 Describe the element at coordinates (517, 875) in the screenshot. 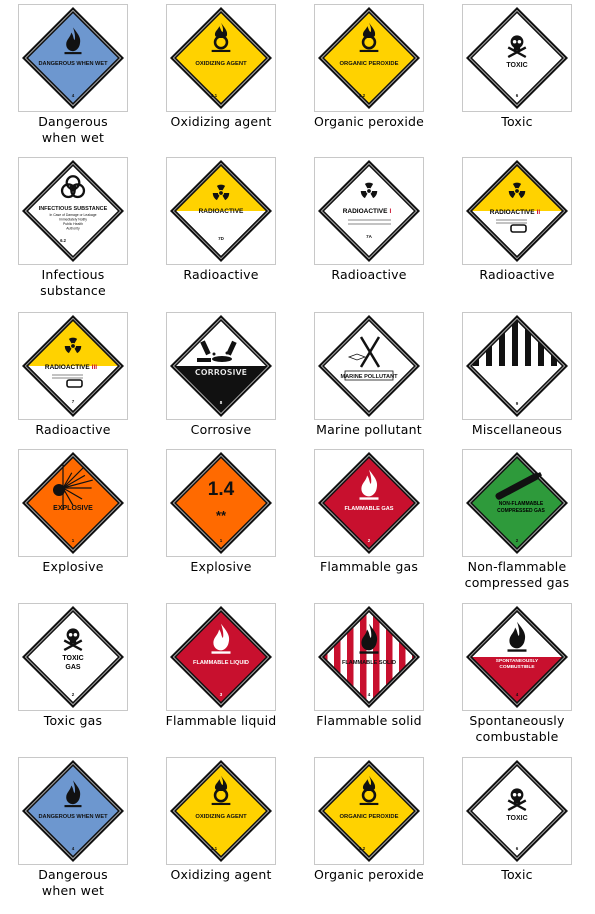

I see `sign-caption: Toxic` at that location.